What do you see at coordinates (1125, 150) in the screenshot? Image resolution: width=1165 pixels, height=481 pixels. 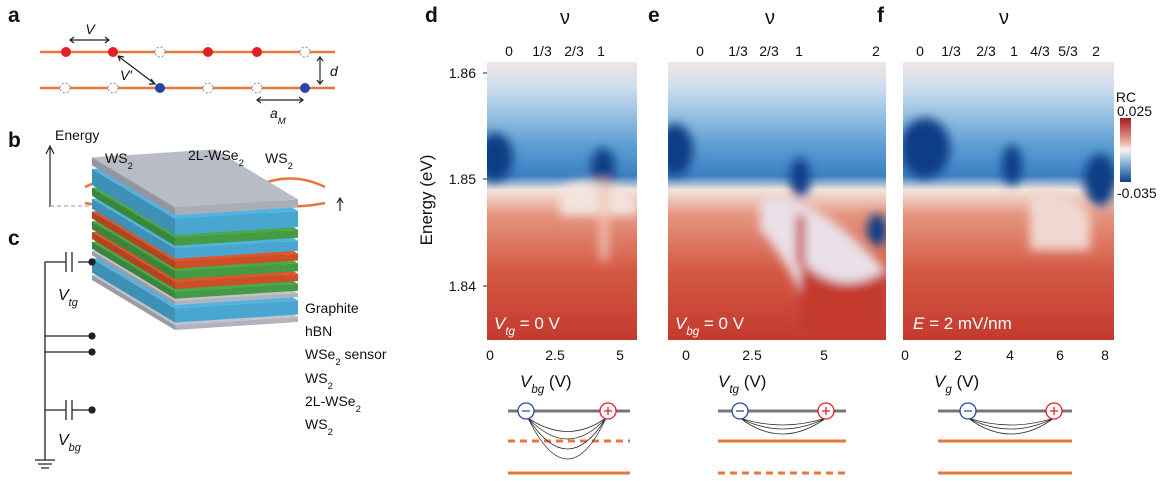 I see `colorbar` at bounding box center [1125, 150].